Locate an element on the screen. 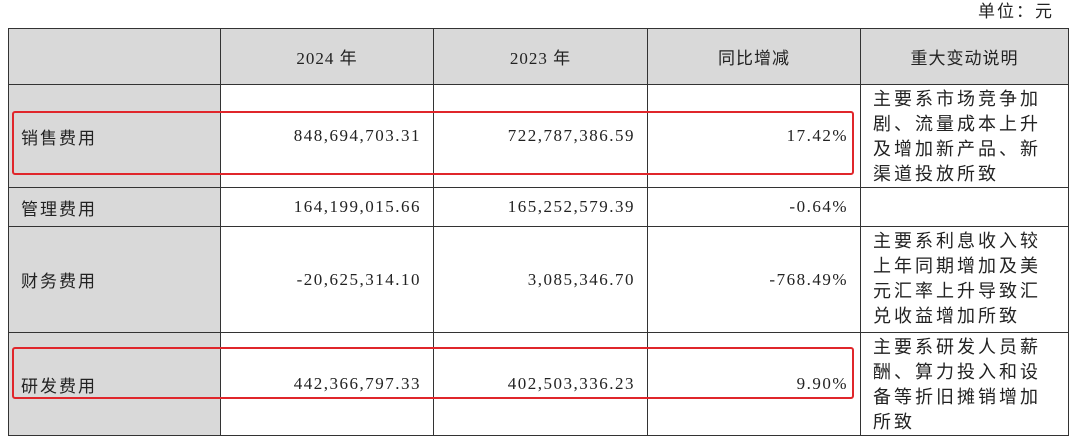 Image resolution: width=1080 pixels, height=436 pixels. description-cell: 主要系研发人员薪酬、算力投入和设备等折旧摊销增加所致 is located at coordinates (964, 384).